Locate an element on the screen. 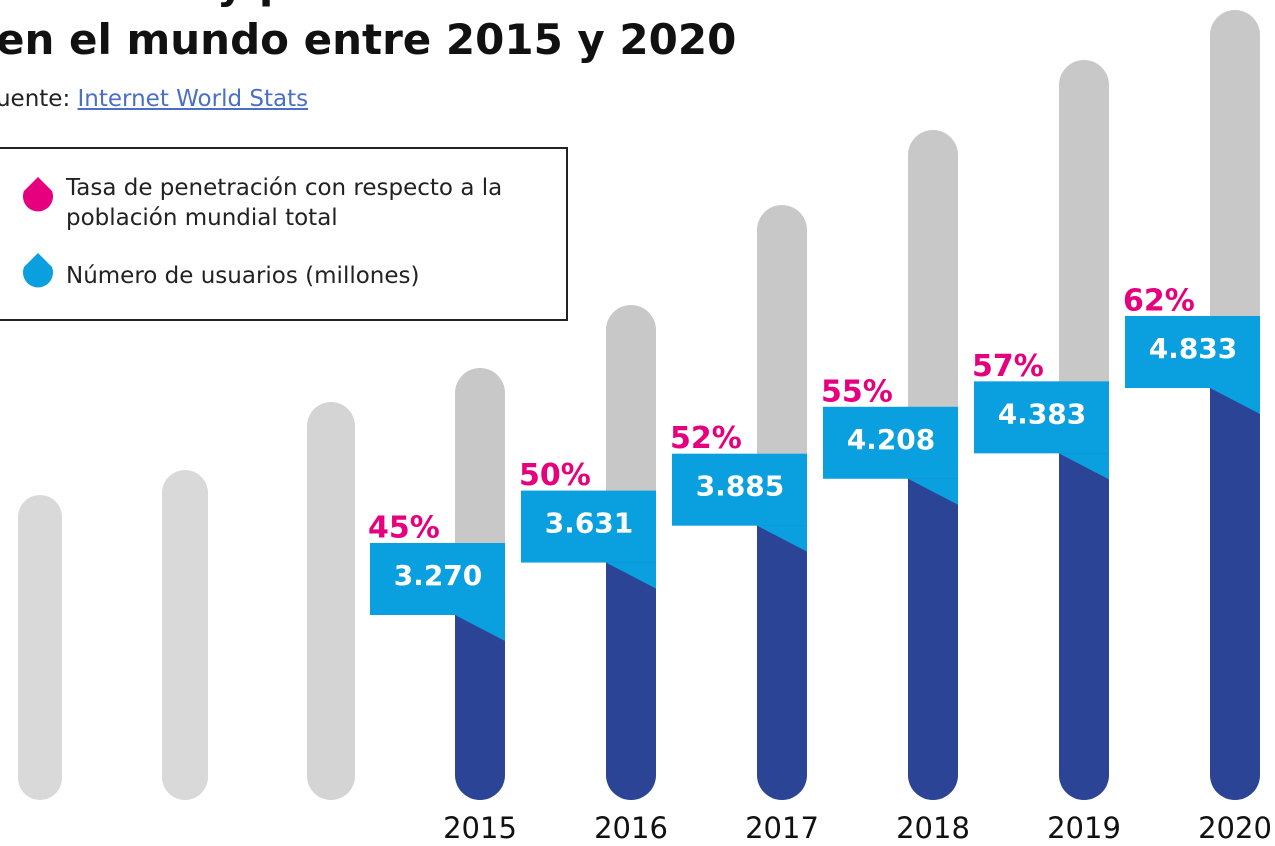 Image resolution: width=1275 pixels, height=846 pixels. x-tick-label: 2017 is located at coordinates (782, 828).